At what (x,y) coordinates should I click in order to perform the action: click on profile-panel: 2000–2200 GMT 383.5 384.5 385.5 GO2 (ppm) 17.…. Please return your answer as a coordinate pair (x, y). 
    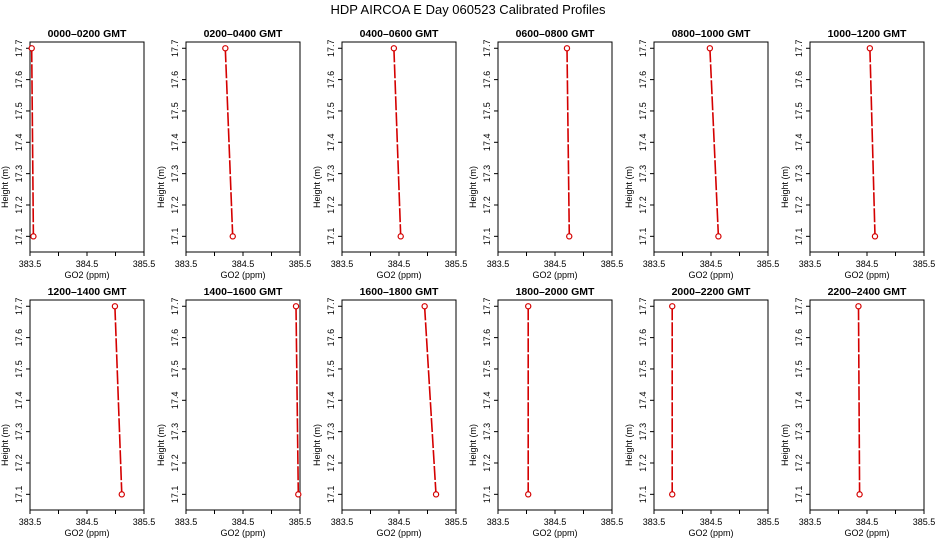
    Looking at the image, I should click on (701, 412).